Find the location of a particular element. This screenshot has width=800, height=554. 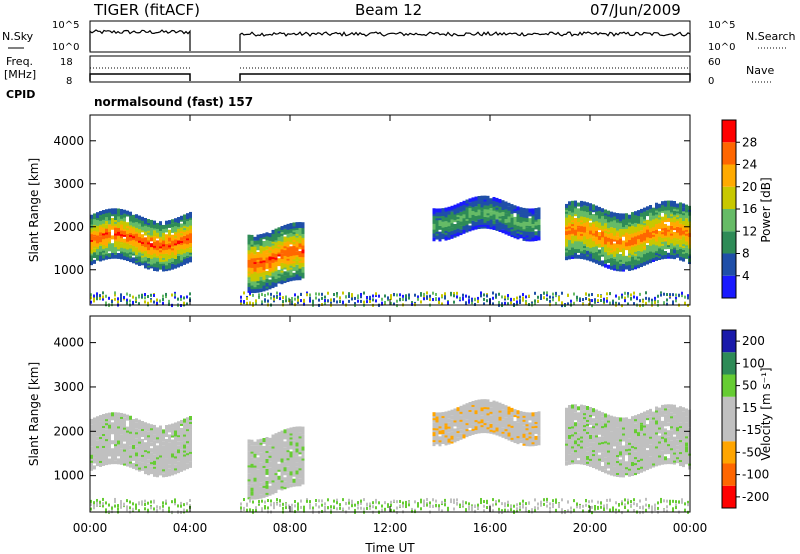

freq-tick-top: 18 is located at coordinates (66, 62).